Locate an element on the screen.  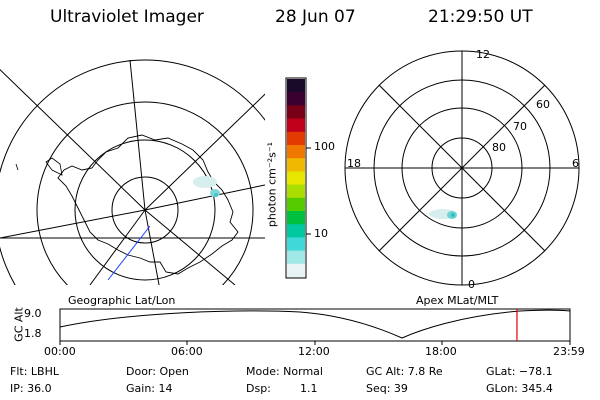
gain-field: Gain: 14 is located at coordinates (149, 388).